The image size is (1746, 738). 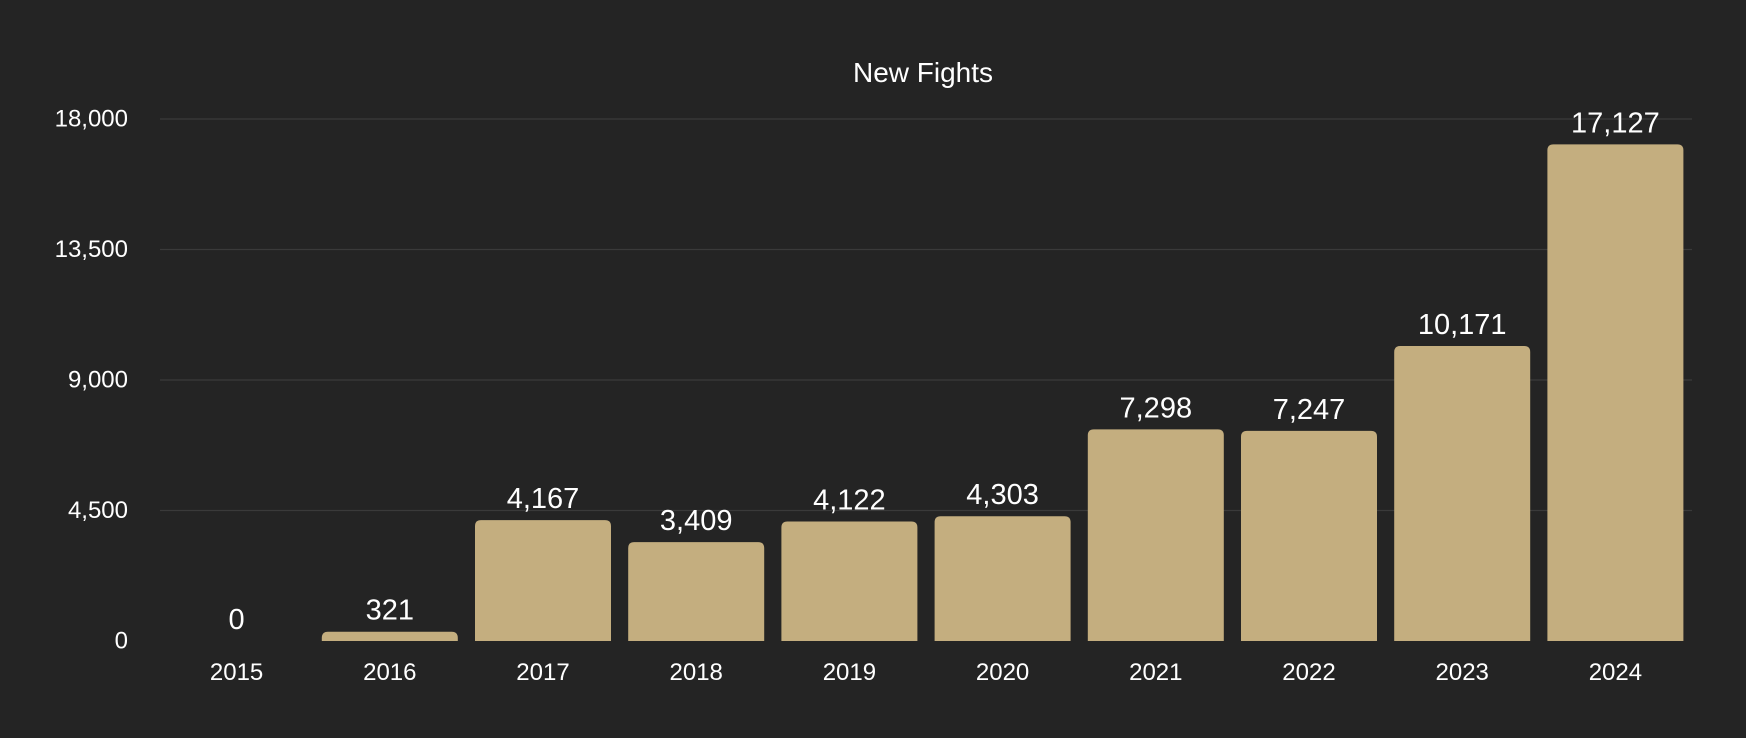 What do you see at coordinates (1309, 535) in the screenshot?
I see `bar-2022` at bounding box center [1309, 535].